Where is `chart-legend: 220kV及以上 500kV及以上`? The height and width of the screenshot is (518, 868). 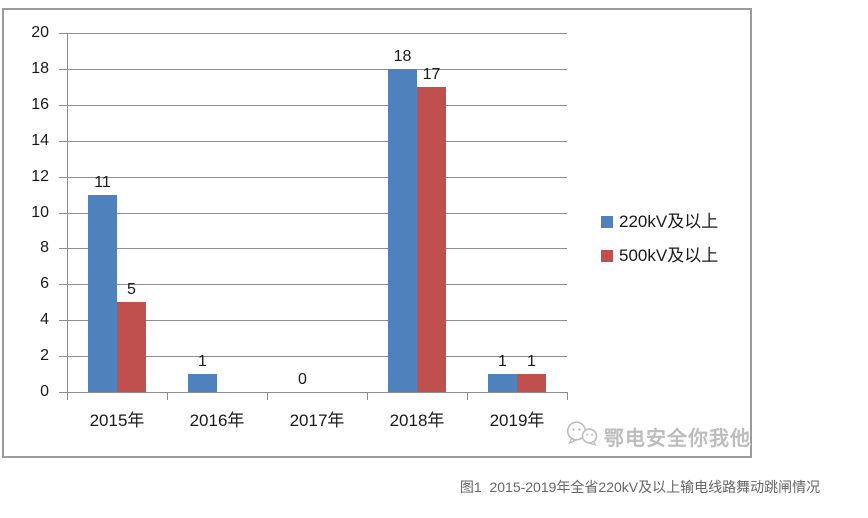 chart-legend: 220kV及以上 500kV及以上 is located at coordinates (660, 239).